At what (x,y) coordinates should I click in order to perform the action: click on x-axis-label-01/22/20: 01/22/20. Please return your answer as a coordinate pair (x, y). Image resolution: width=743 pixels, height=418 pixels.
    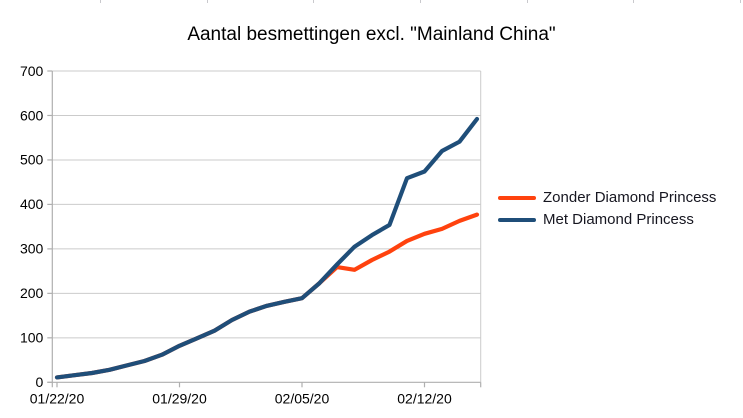
    Looking at the image, I should click on (57, 398).